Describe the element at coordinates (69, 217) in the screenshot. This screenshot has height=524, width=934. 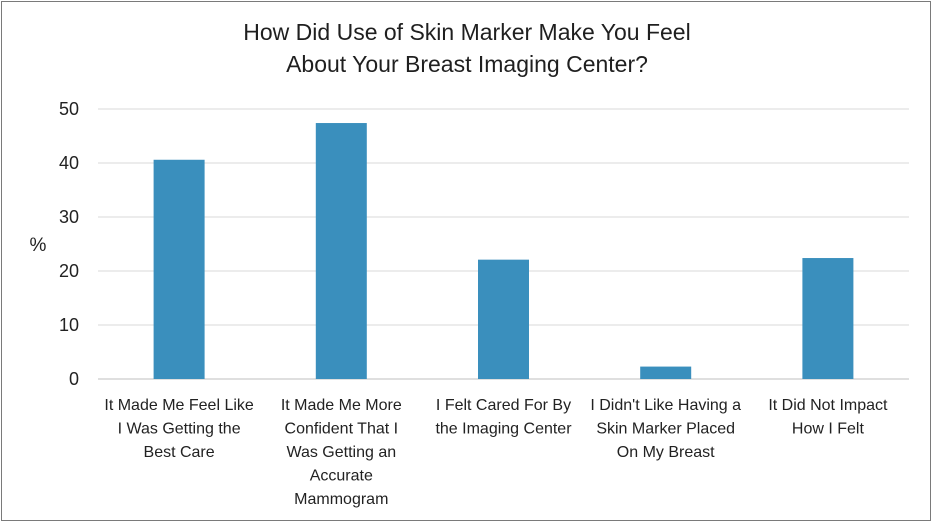
I see `y-tick-label: 30` at that location.